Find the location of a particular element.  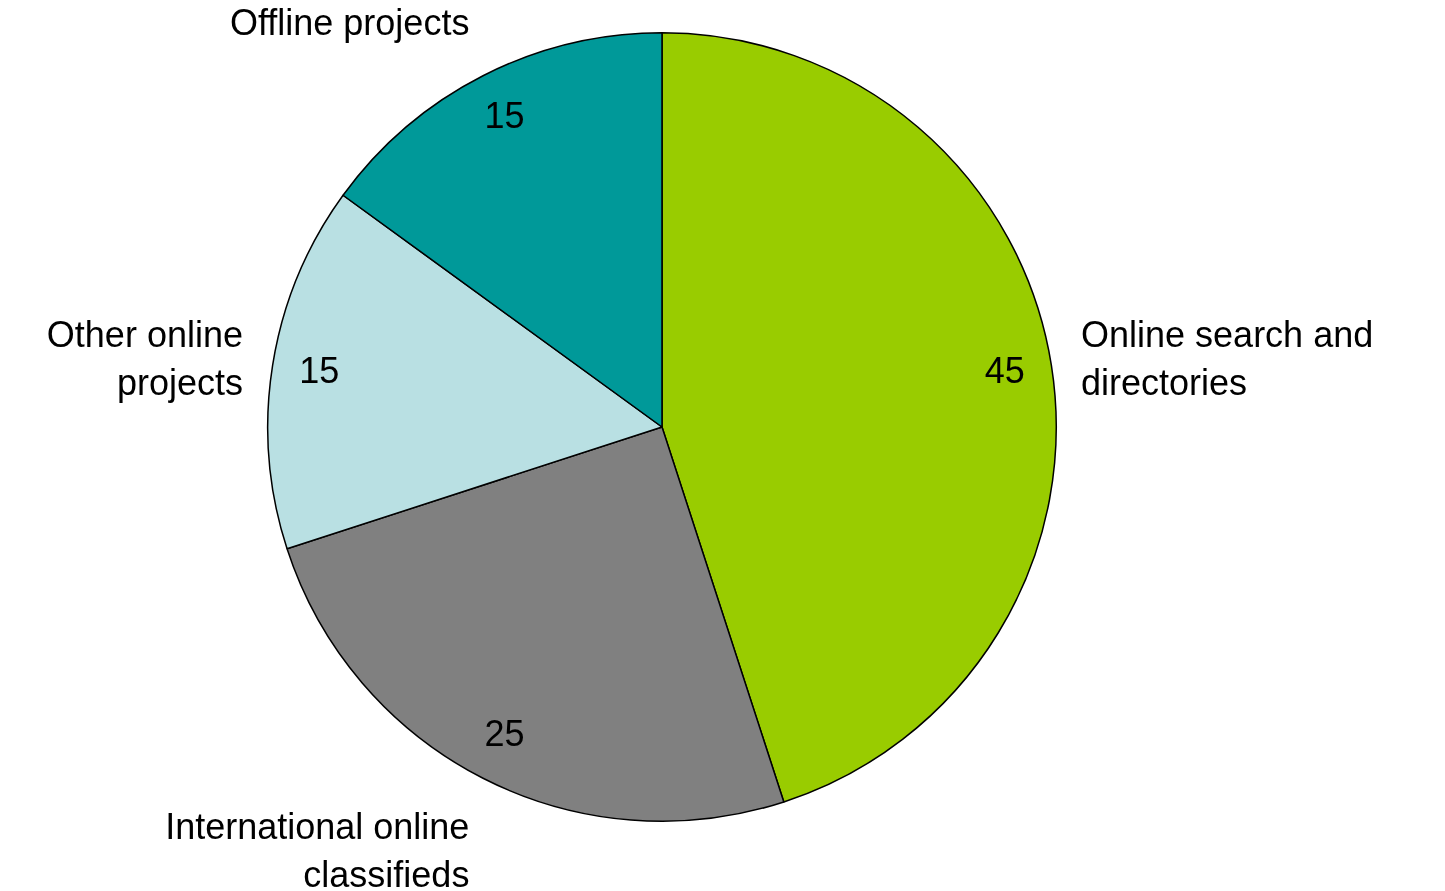

data-label: 45 is located at coordinates (1004, 370).